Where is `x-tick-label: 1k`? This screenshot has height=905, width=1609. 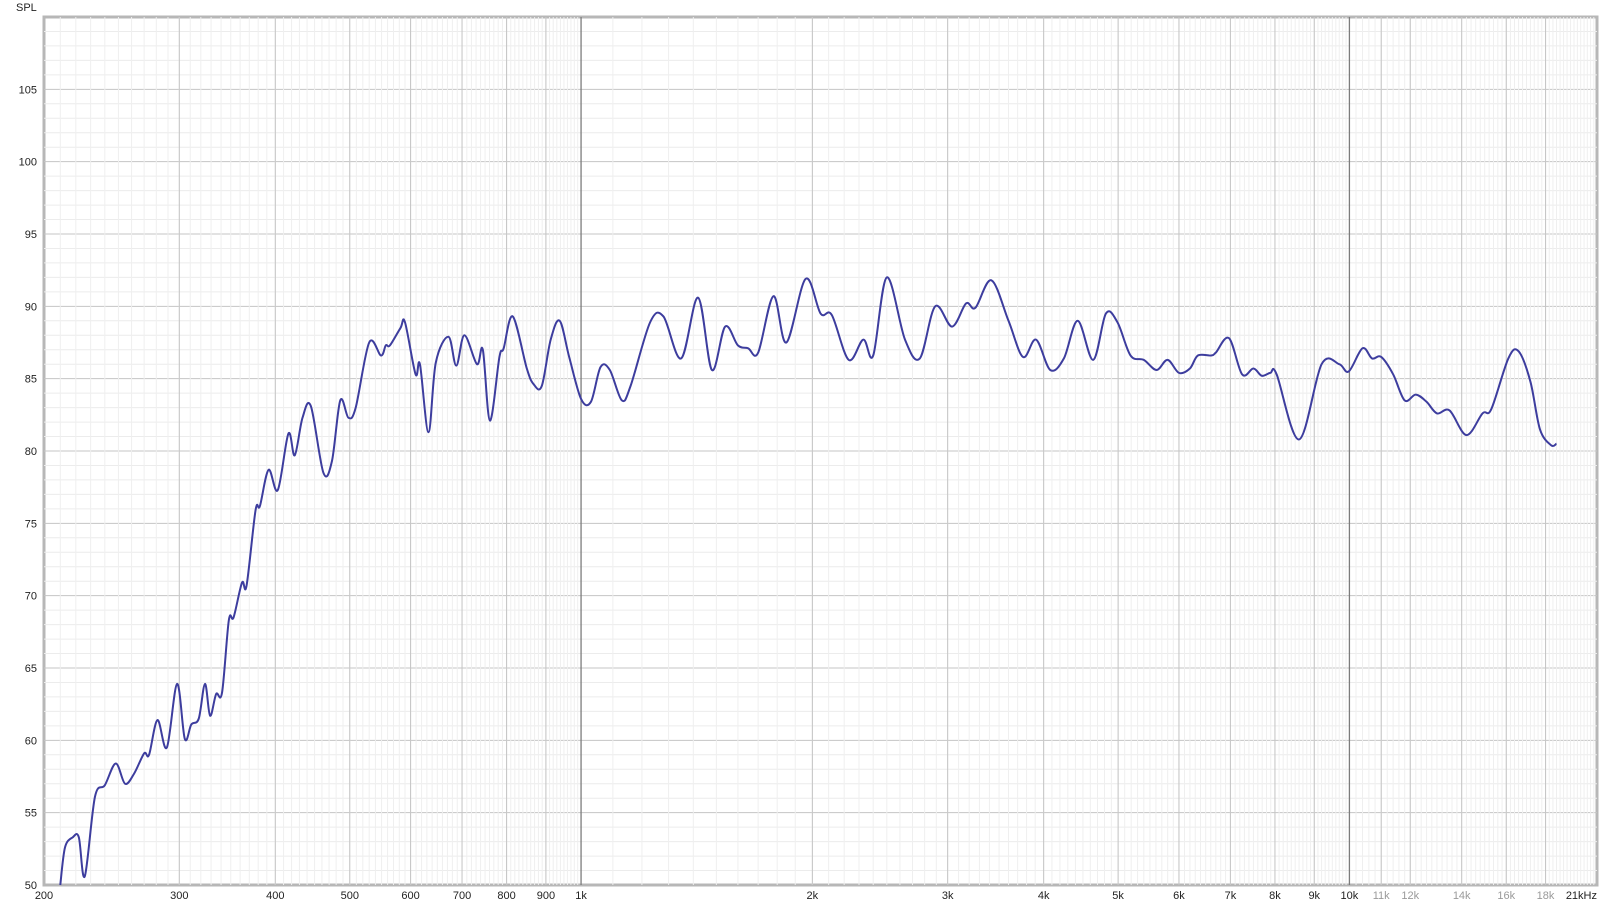 x-tick-label: 1k is located at coordinates (581, 896).